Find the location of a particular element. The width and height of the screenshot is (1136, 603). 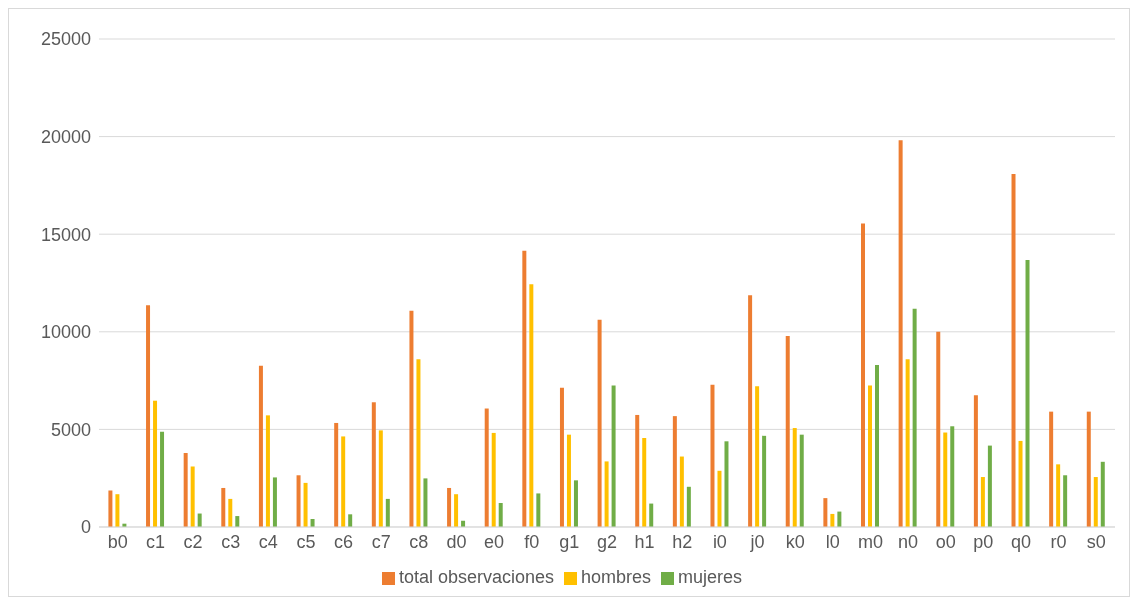

x-tick-label: n0 is located at coordinates (908, 541).